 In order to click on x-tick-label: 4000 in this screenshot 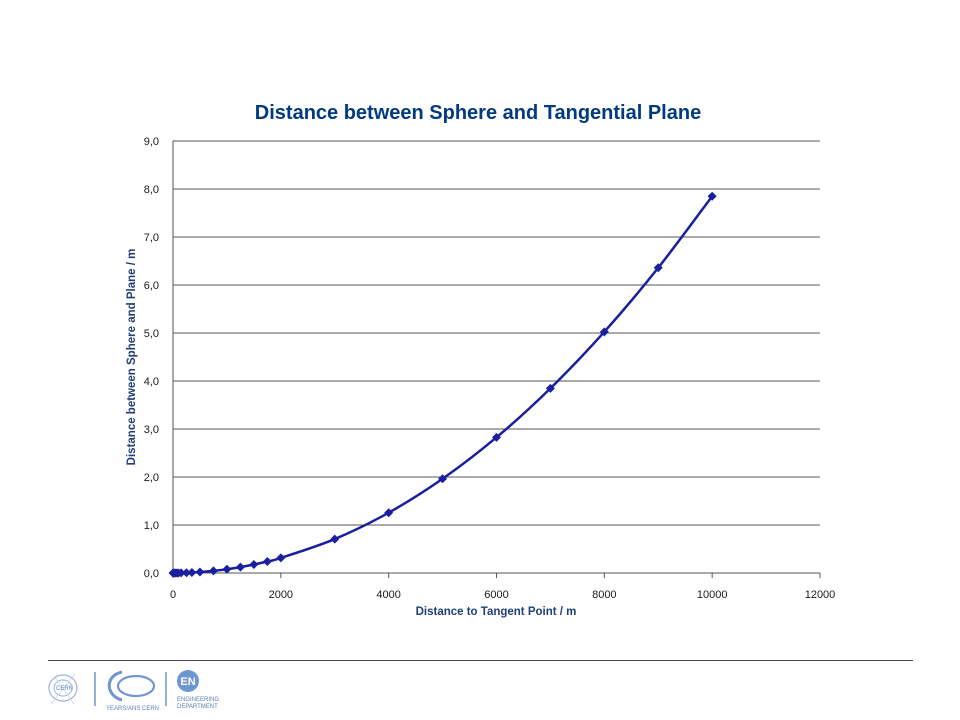, I will do `click(388, 595)`.